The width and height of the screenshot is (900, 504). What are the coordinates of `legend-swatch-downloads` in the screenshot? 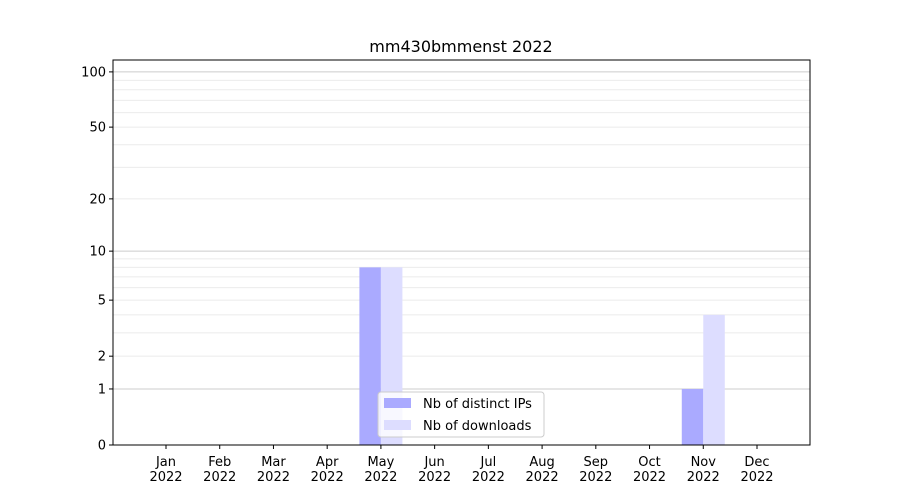 It's located at (397, 425).